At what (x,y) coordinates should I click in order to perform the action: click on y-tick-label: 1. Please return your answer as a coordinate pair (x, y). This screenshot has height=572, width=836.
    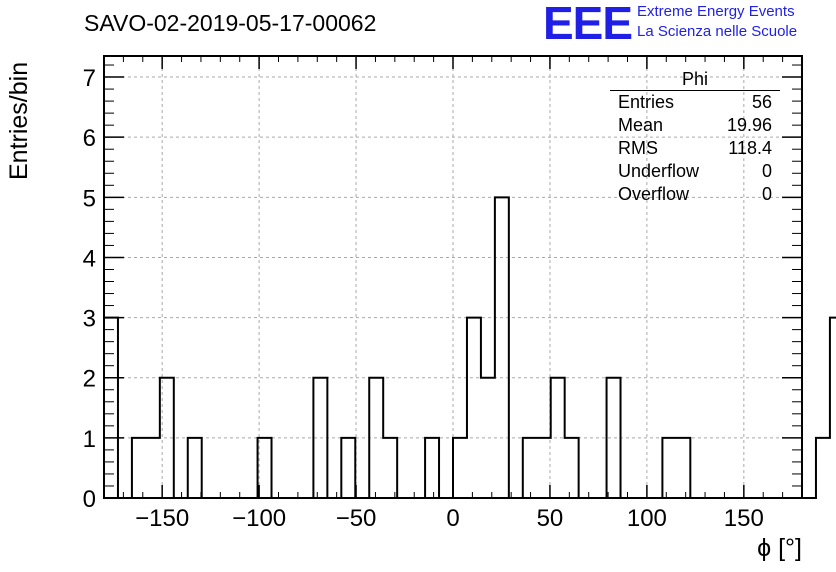
    Looking at the image, I should click on (89, 439).